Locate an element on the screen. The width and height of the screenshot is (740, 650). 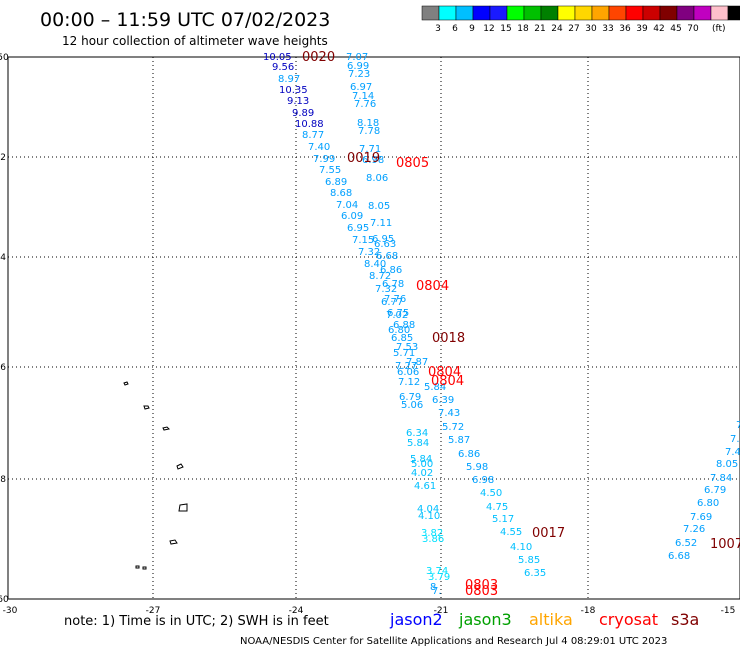
wave-height-reading: 6.39 is located at coordinates (443, 400).